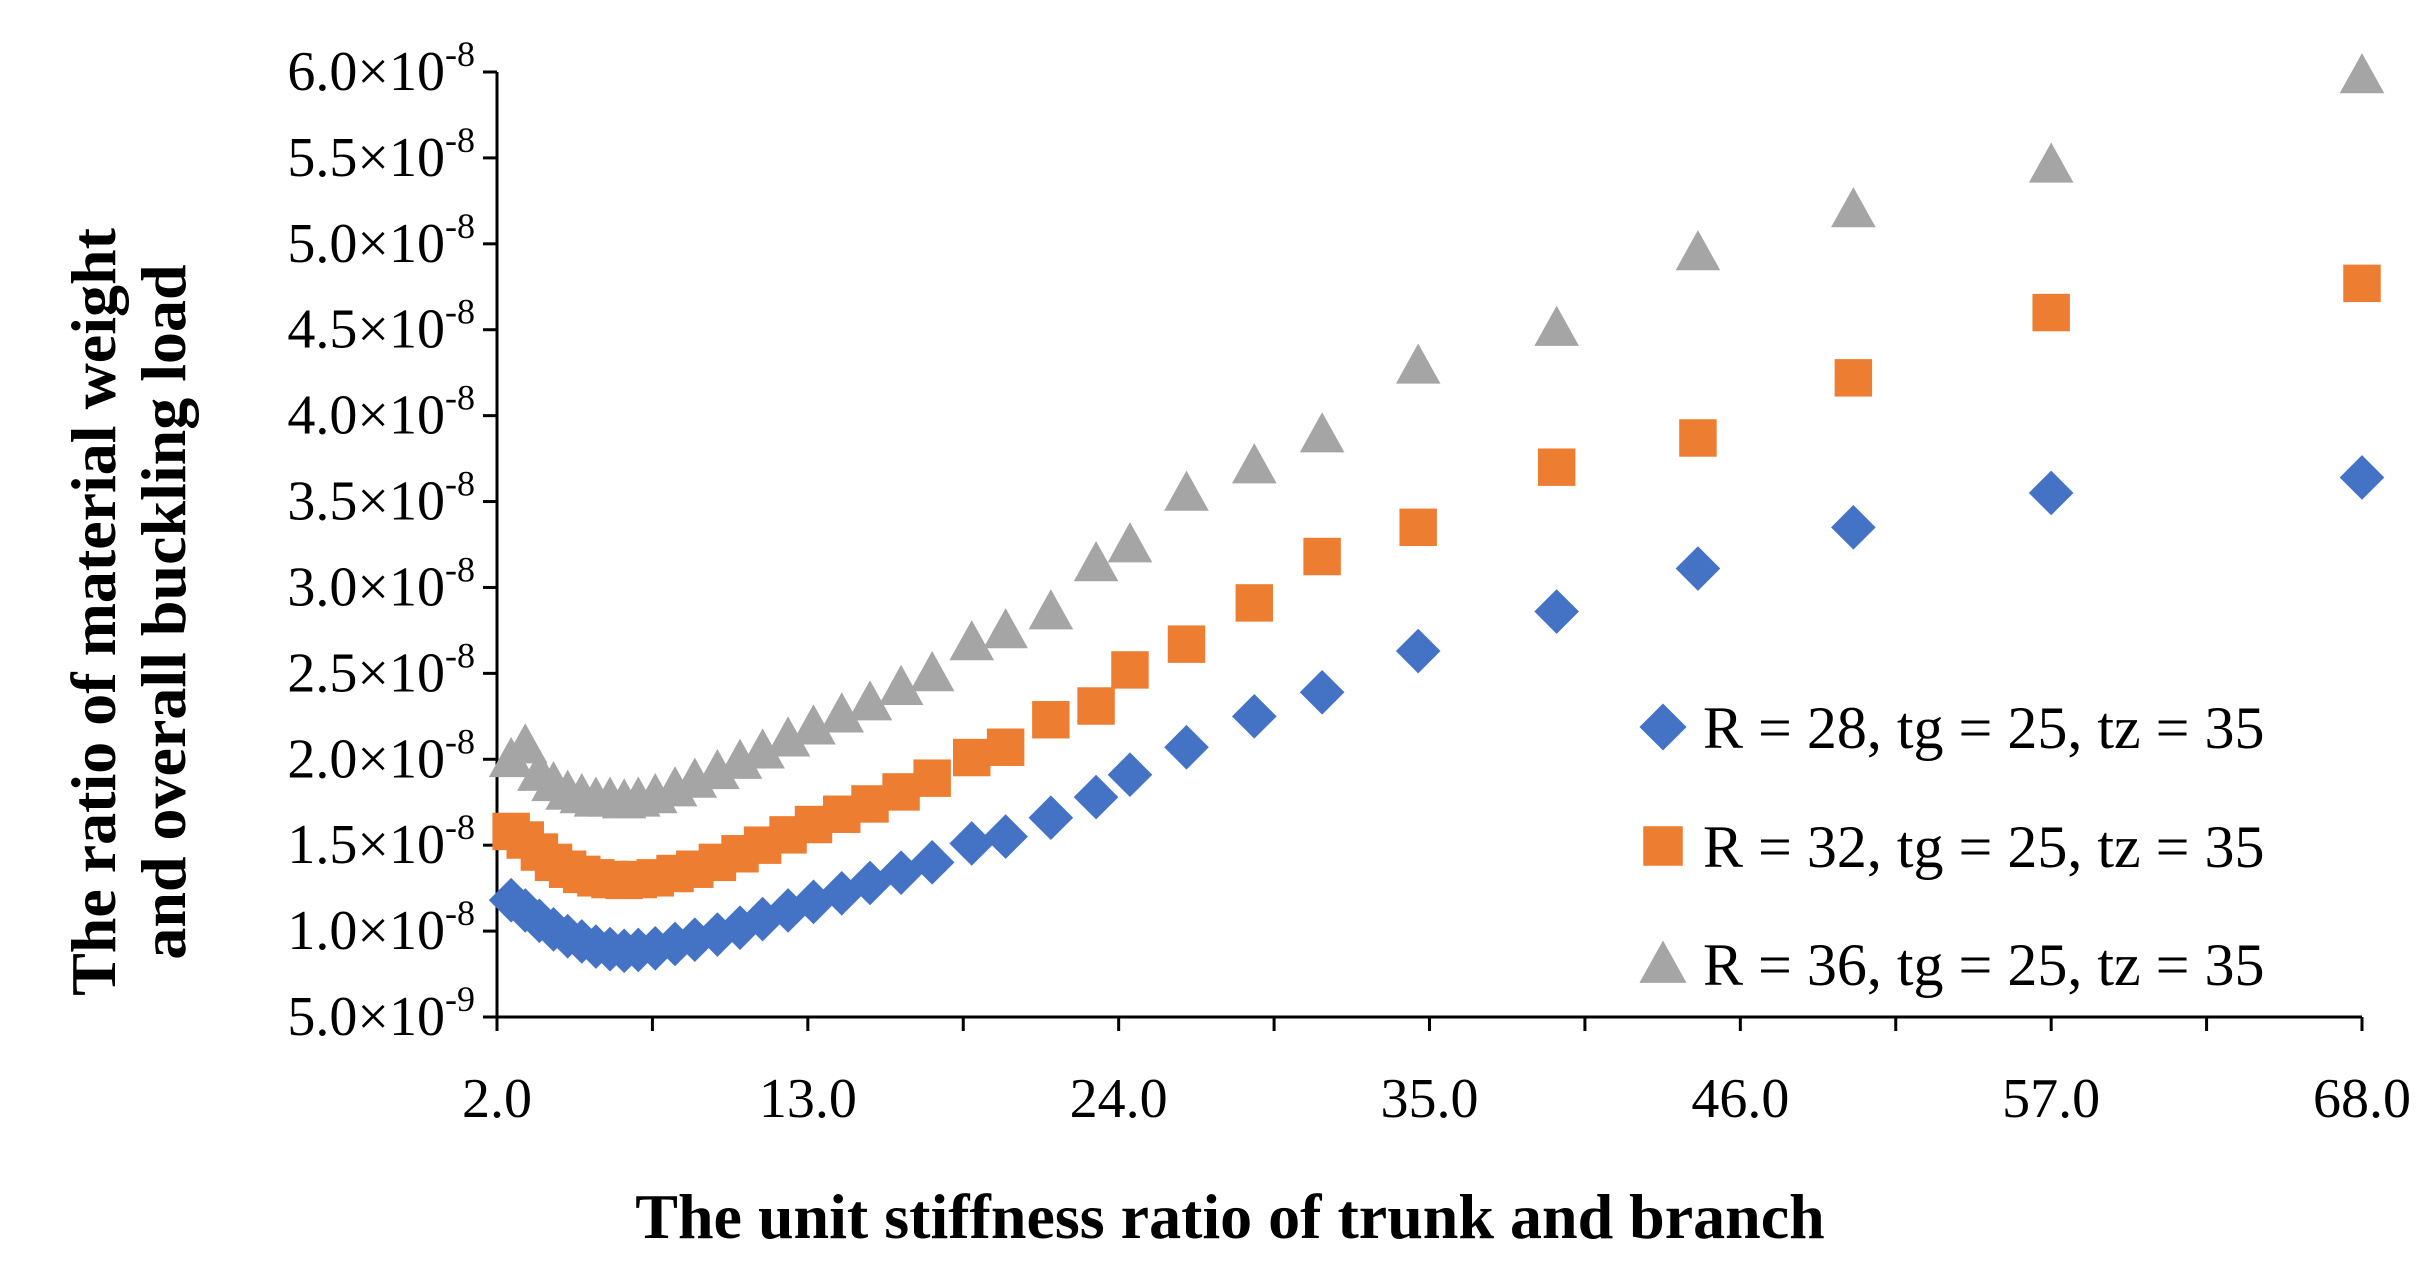 Image resolution: width=2429 pixels, height=1276 pixels. What do you see at coordinates (163, 611) in the screenshot?
I see `y-axis-title-line-2: and overall buckling load` at bounding box center [163, 611].